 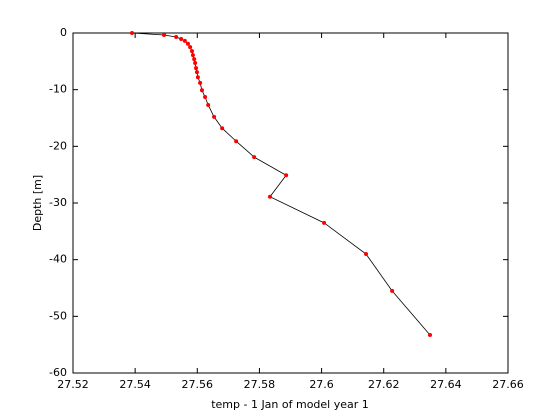 What do you see at coordinates (63, 32) in the screenshot?
I see `y-tick-label: 0` at bounding box center [63, 32].